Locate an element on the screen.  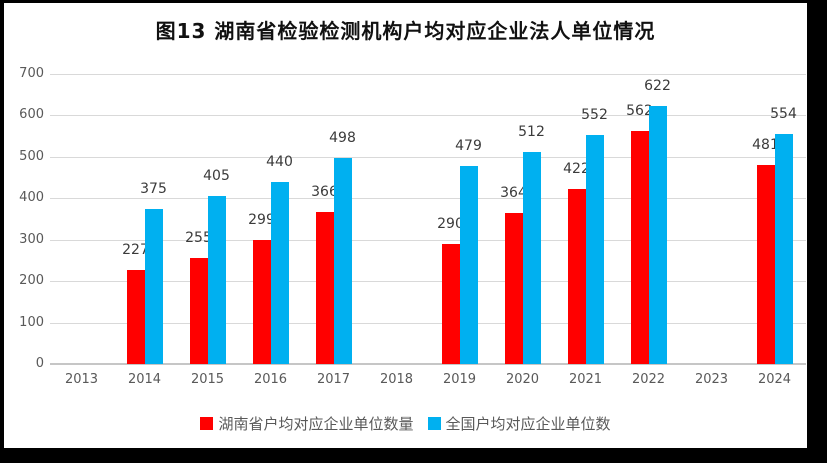
bar-value-label: 290 is located at coordinates (450, 223).